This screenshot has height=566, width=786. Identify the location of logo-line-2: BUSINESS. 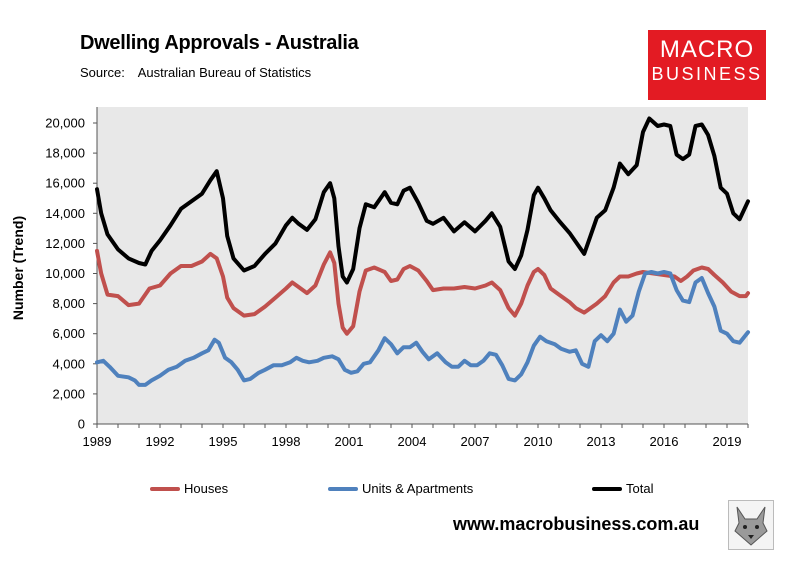
(707, 74).